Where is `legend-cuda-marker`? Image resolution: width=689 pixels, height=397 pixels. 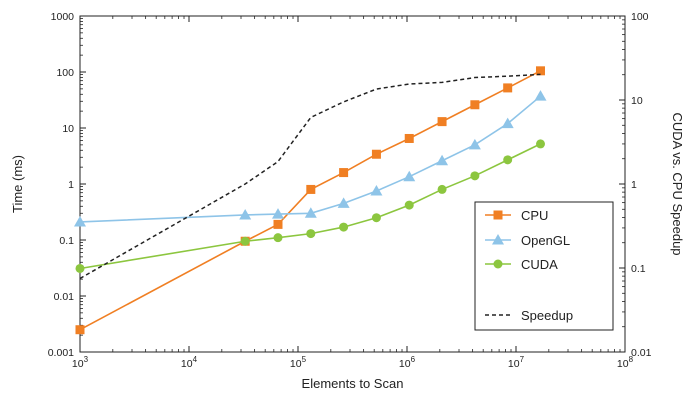 legend-cuda-marker is located at coordinates (498, 264).